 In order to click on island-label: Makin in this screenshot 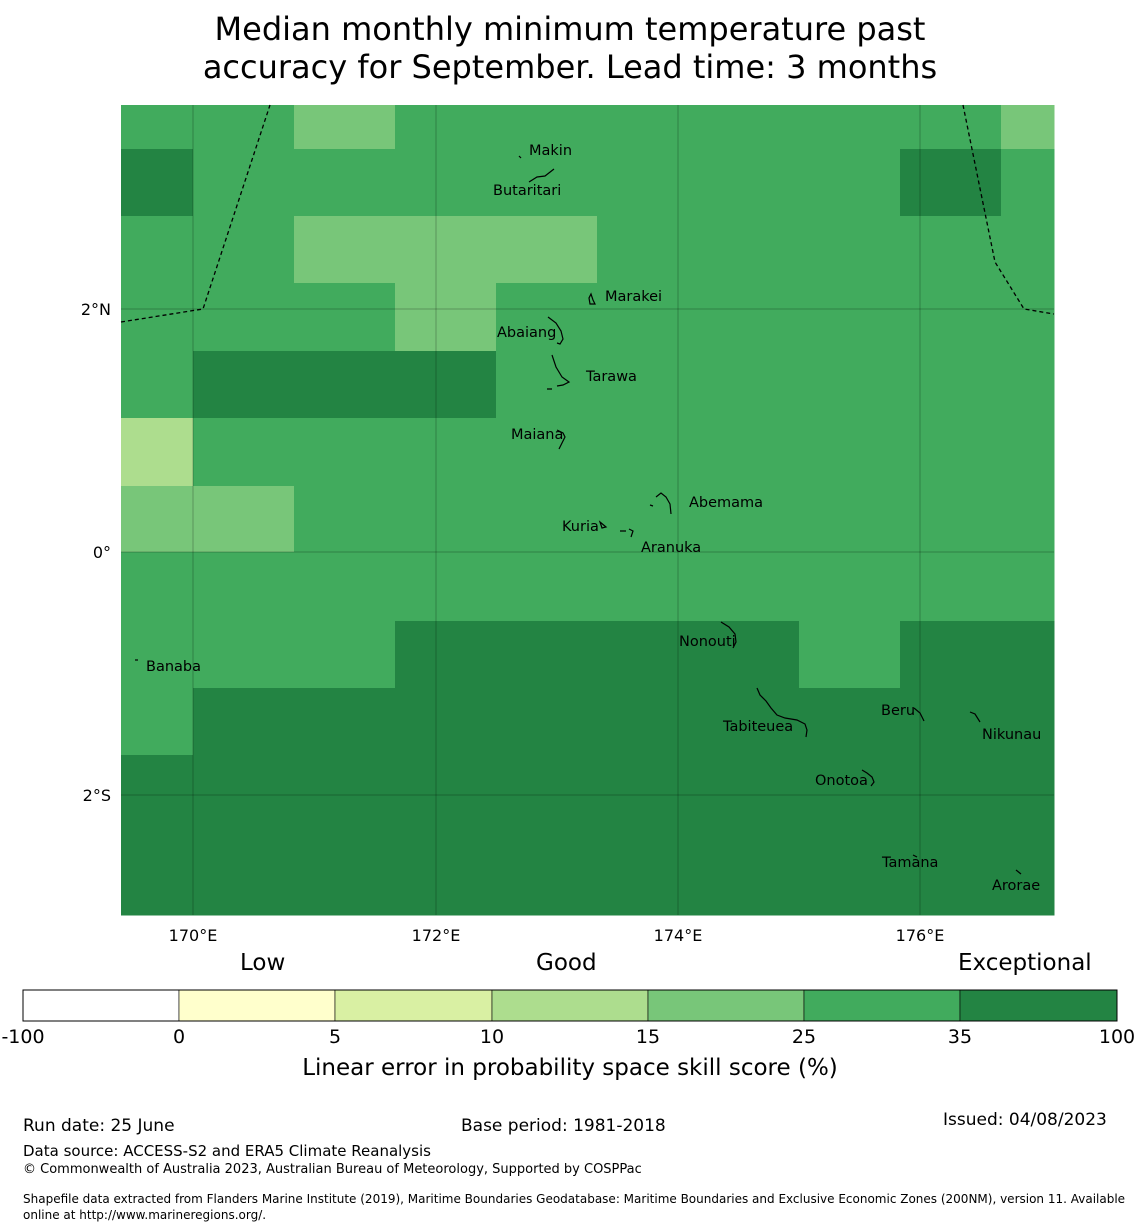, I will do `click(550, 151)`.